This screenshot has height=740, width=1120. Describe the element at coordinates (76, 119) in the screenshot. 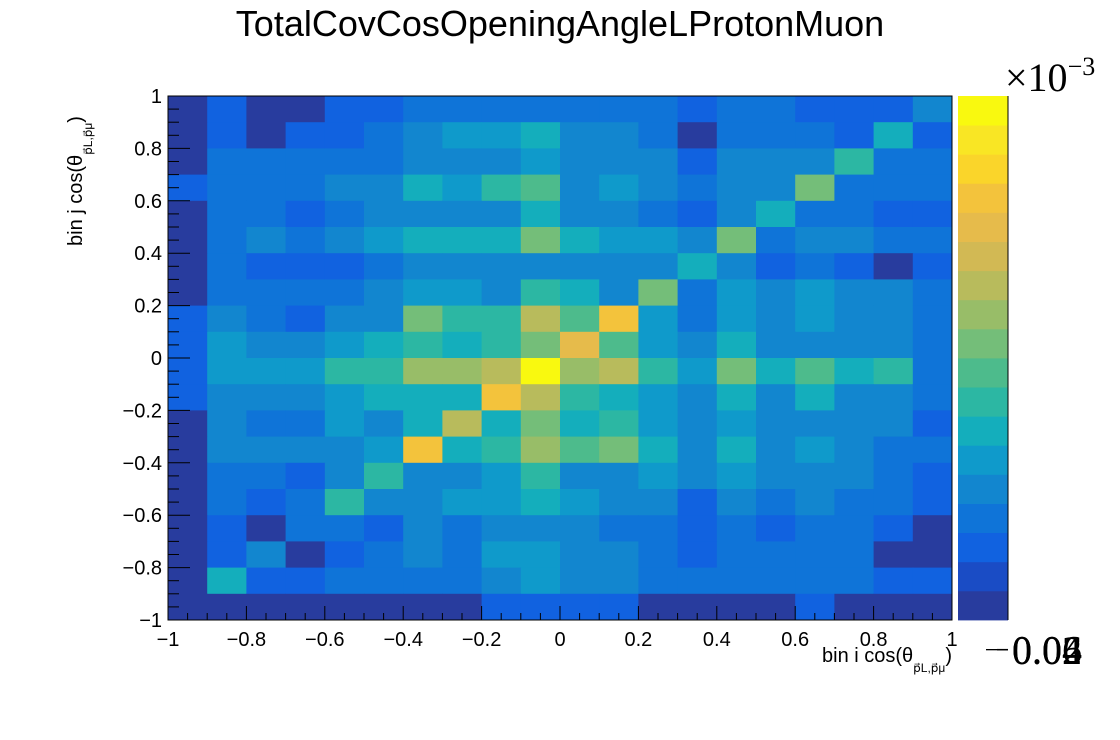

I see `y-axis-title-close: )` at that location.